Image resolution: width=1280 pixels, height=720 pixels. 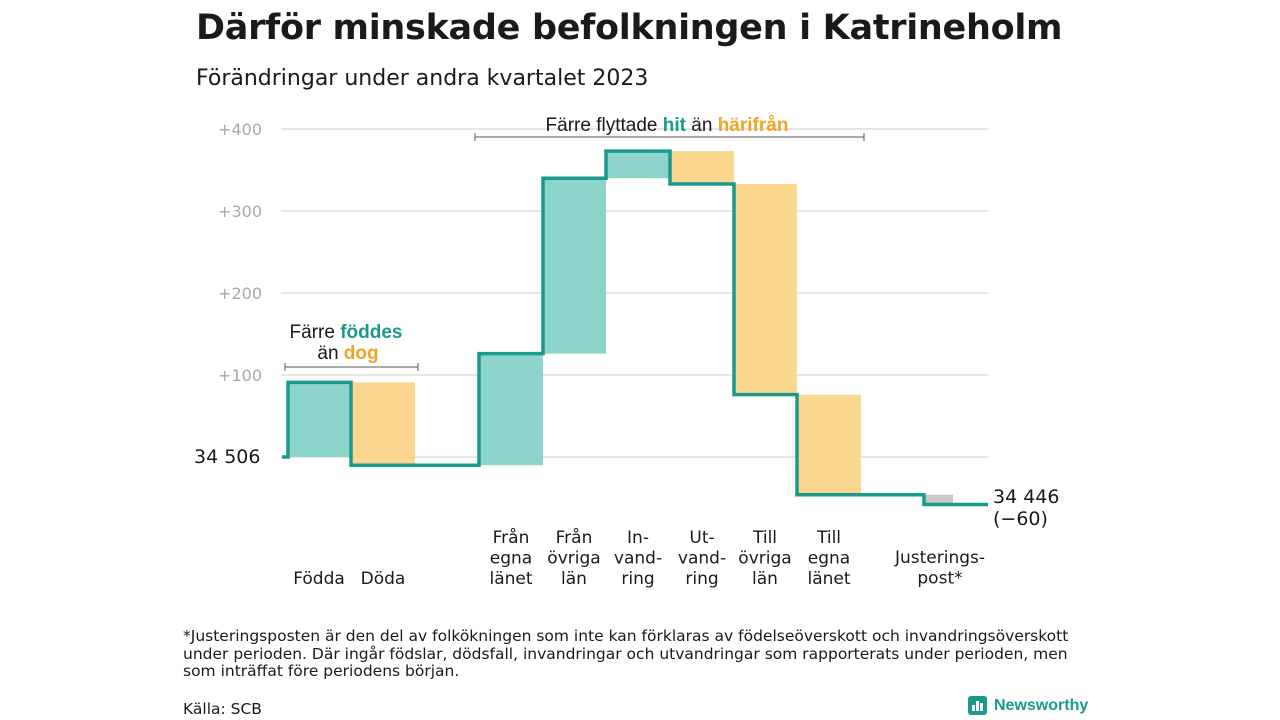 I want to click on start-value-label: 34 506, so click(x=227, y=457).